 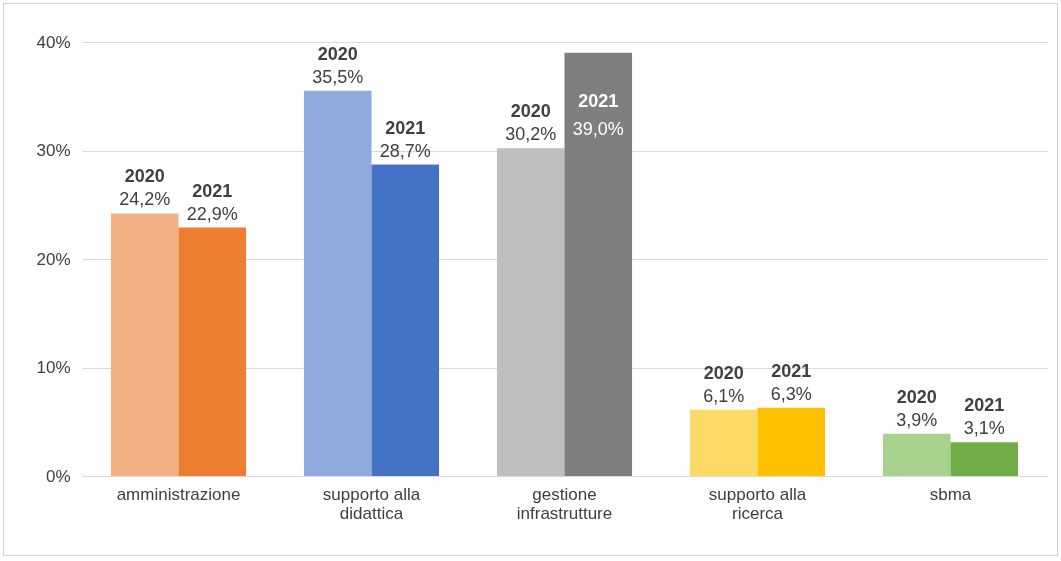 I want to click on data-label: 39,0%, so click(x=598, y=128).